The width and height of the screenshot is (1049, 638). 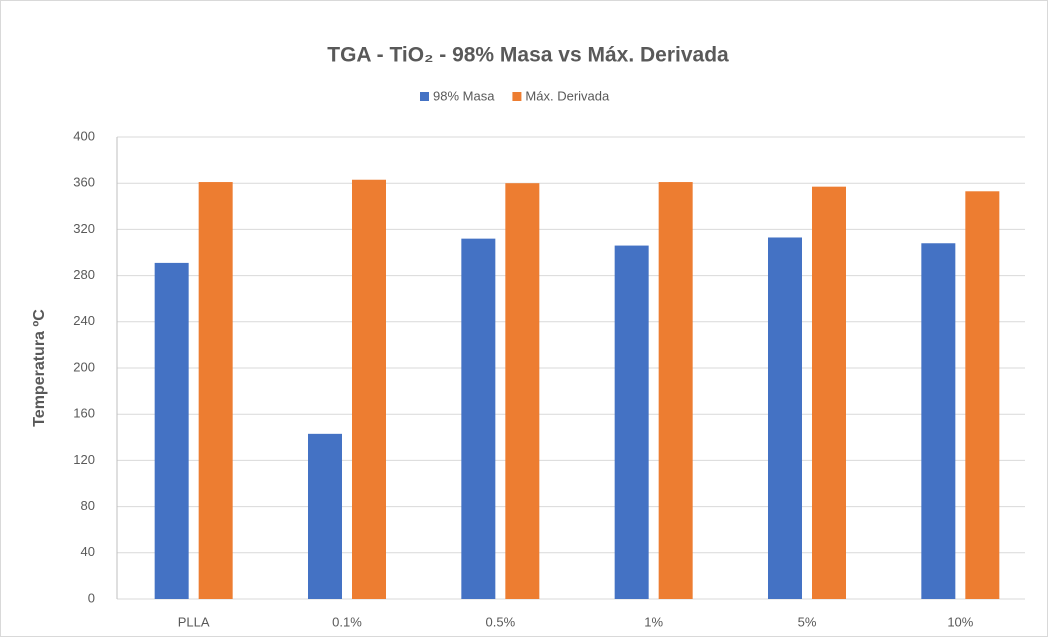 I want to click on y-tick-label: 160, so click(x=84, y=413).